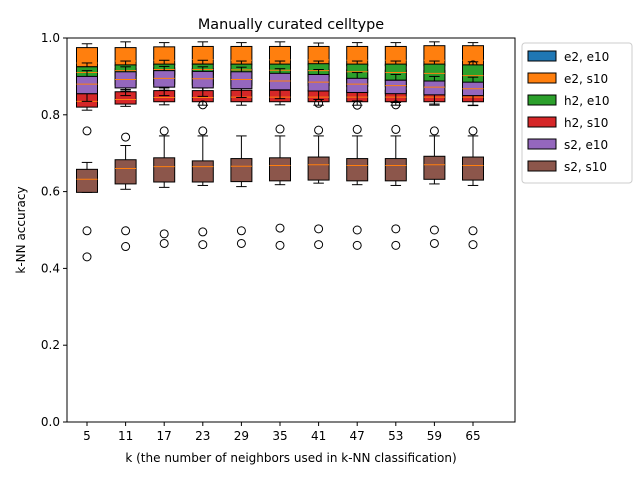  I want to click on chart-title: Manually curated celltype, so click(291, 25).